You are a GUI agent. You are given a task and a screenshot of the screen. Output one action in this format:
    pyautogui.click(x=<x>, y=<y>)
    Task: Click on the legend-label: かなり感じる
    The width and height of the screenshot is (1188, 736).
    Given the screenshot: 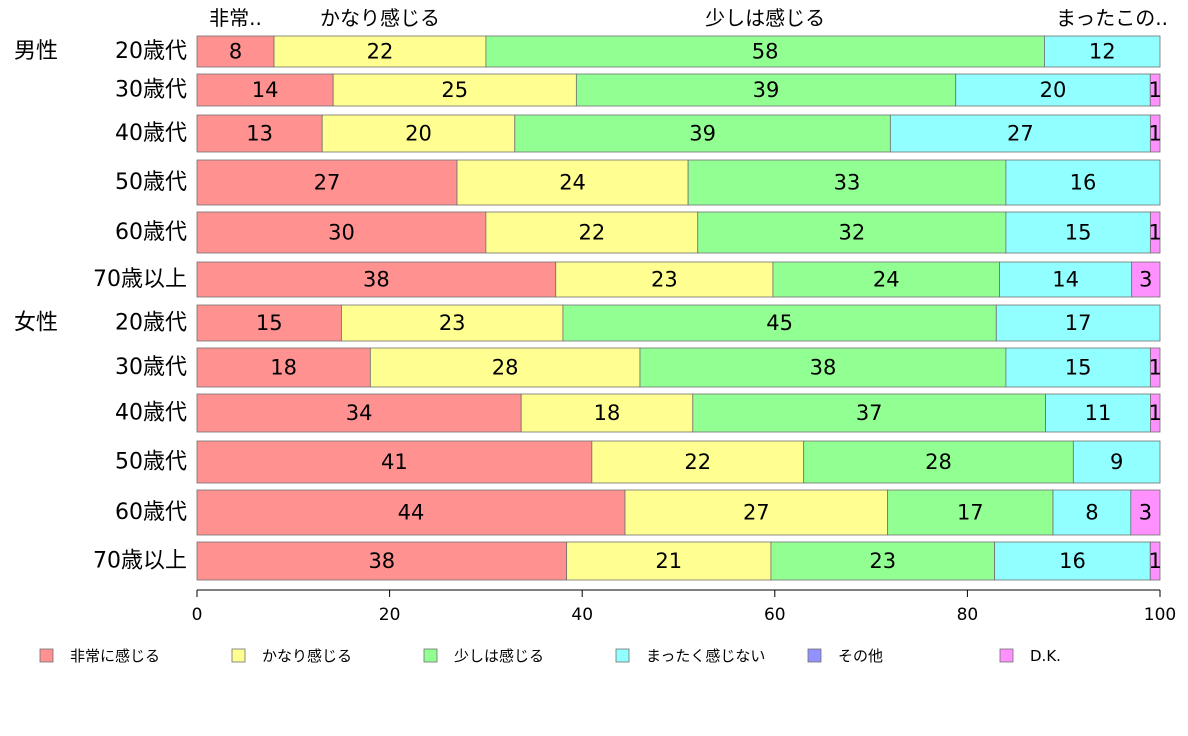 What is the action you would take?
    pyautogui.click(x=307, y=656)
    